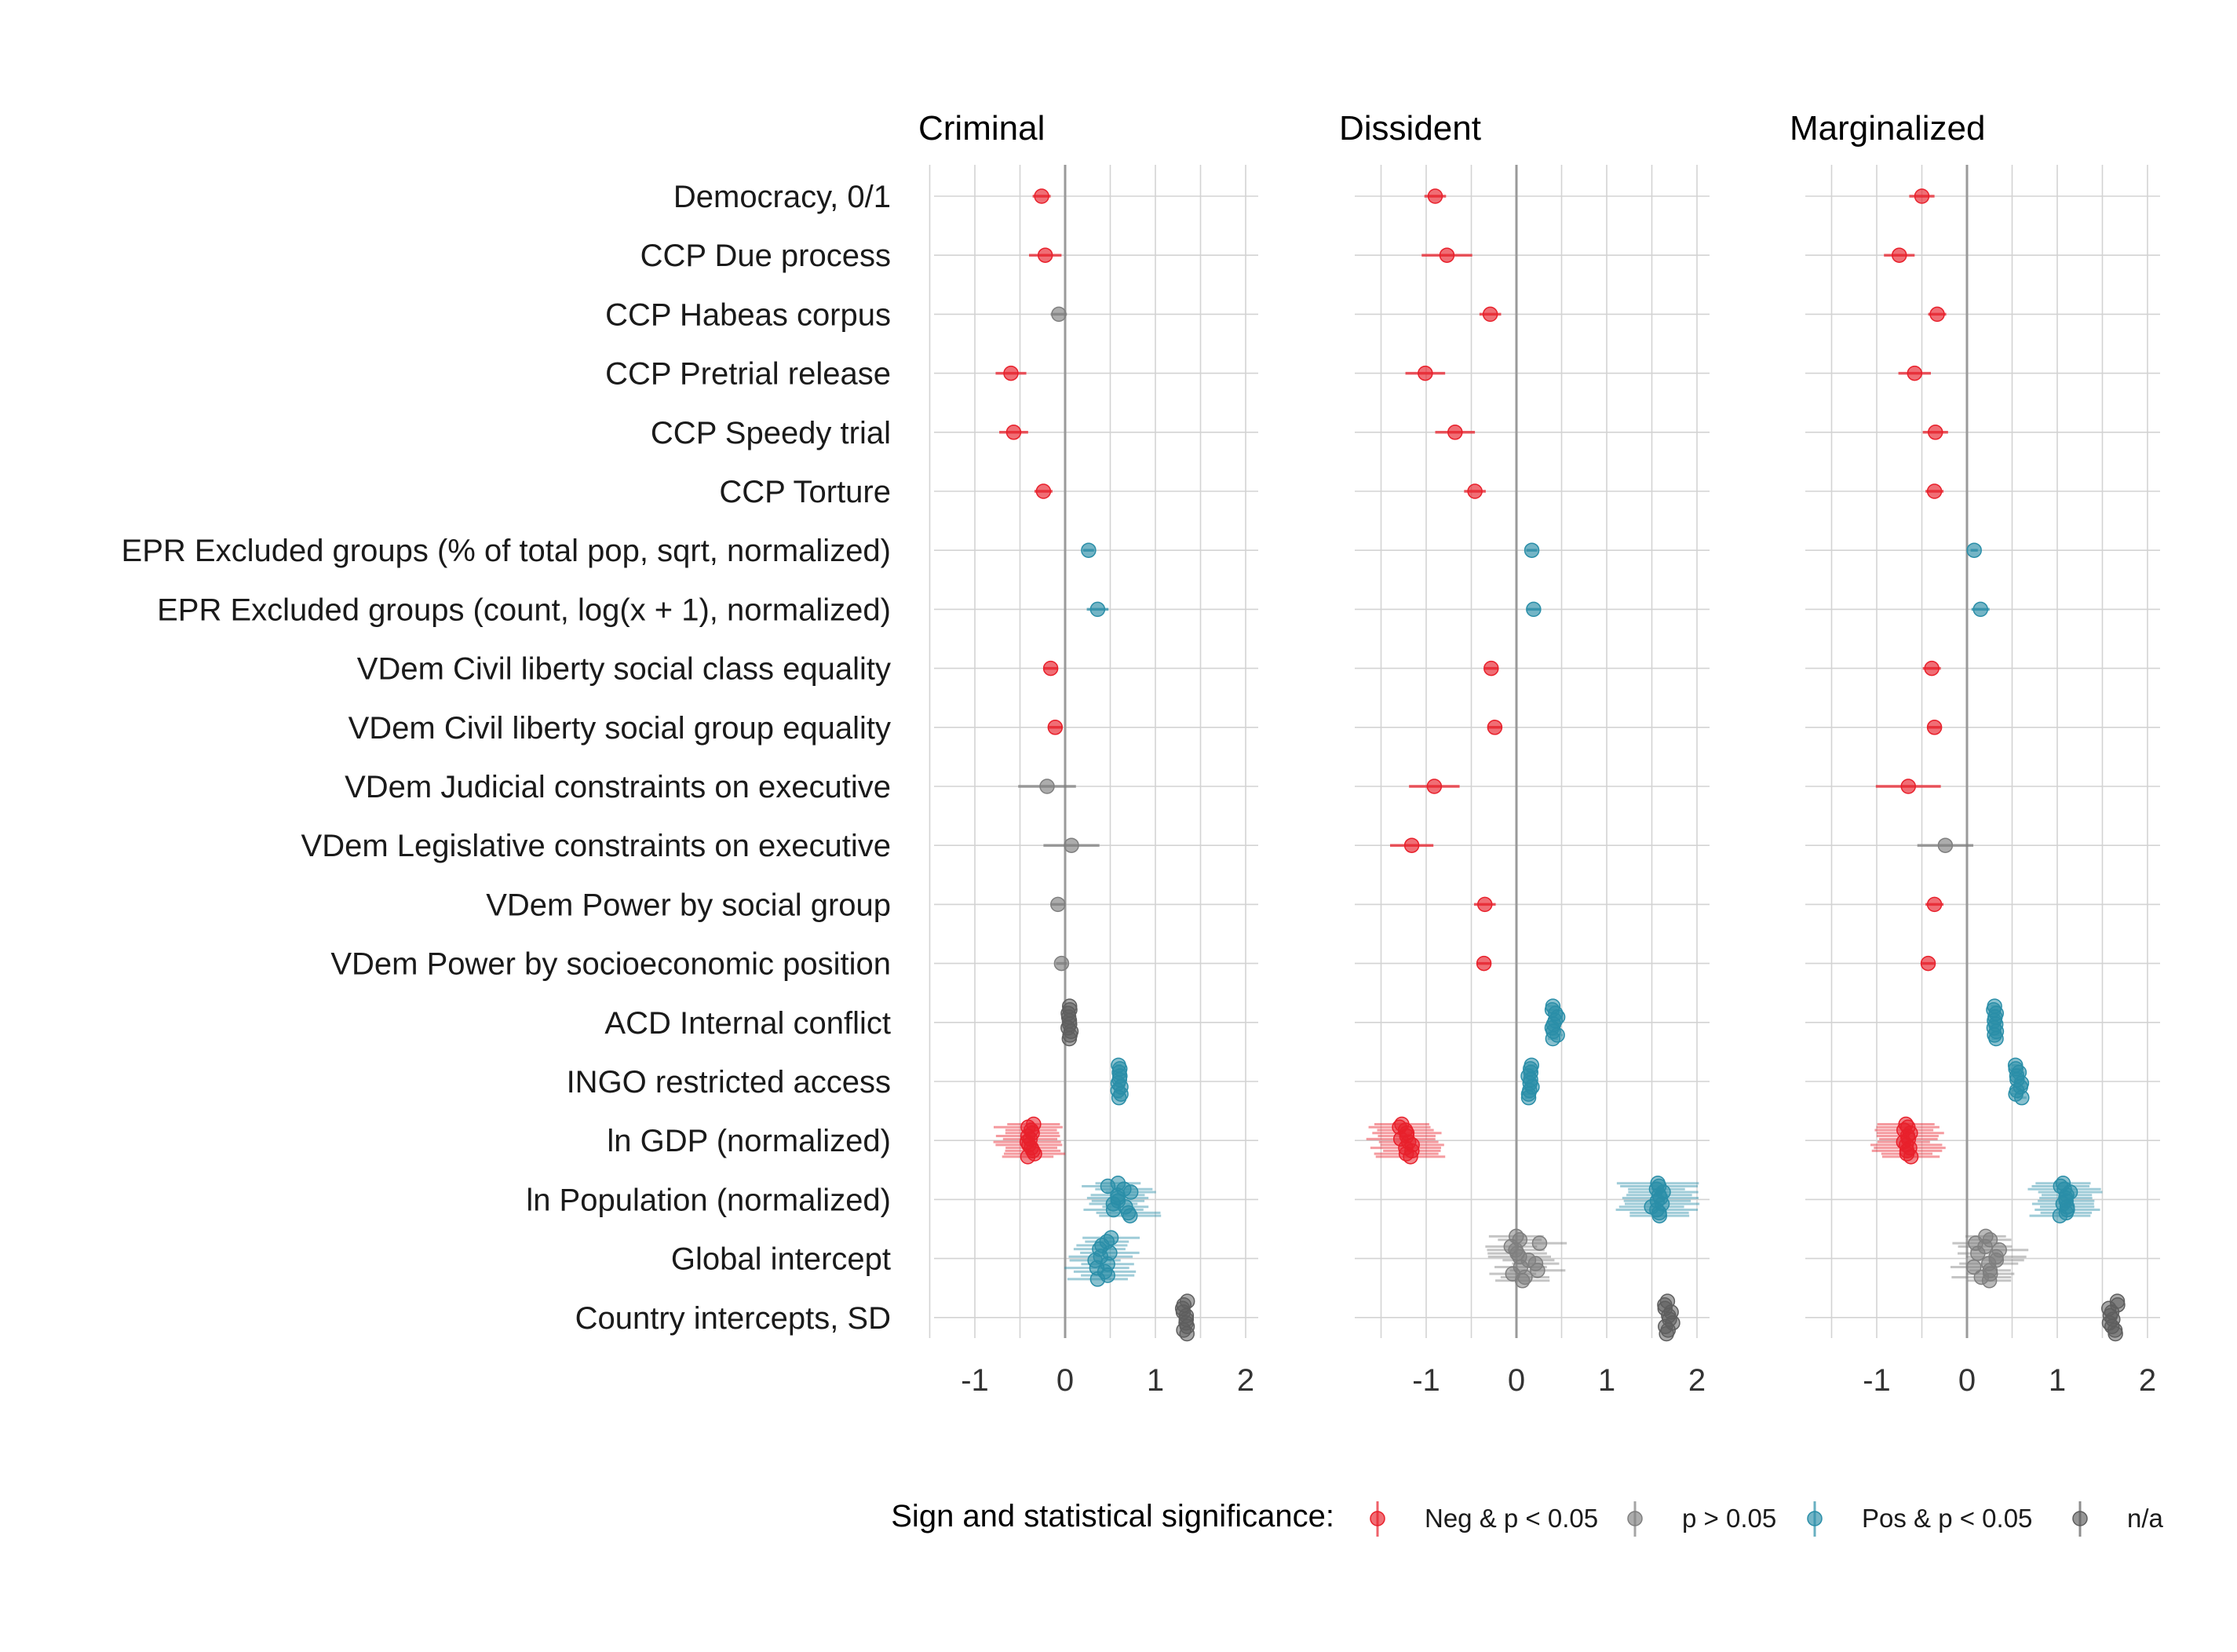 This screenshot has height=1652, width=2237. Describe the element at coordinates (2145, 1518) in the screenshot. I see `legend-label: n/a` at that location.